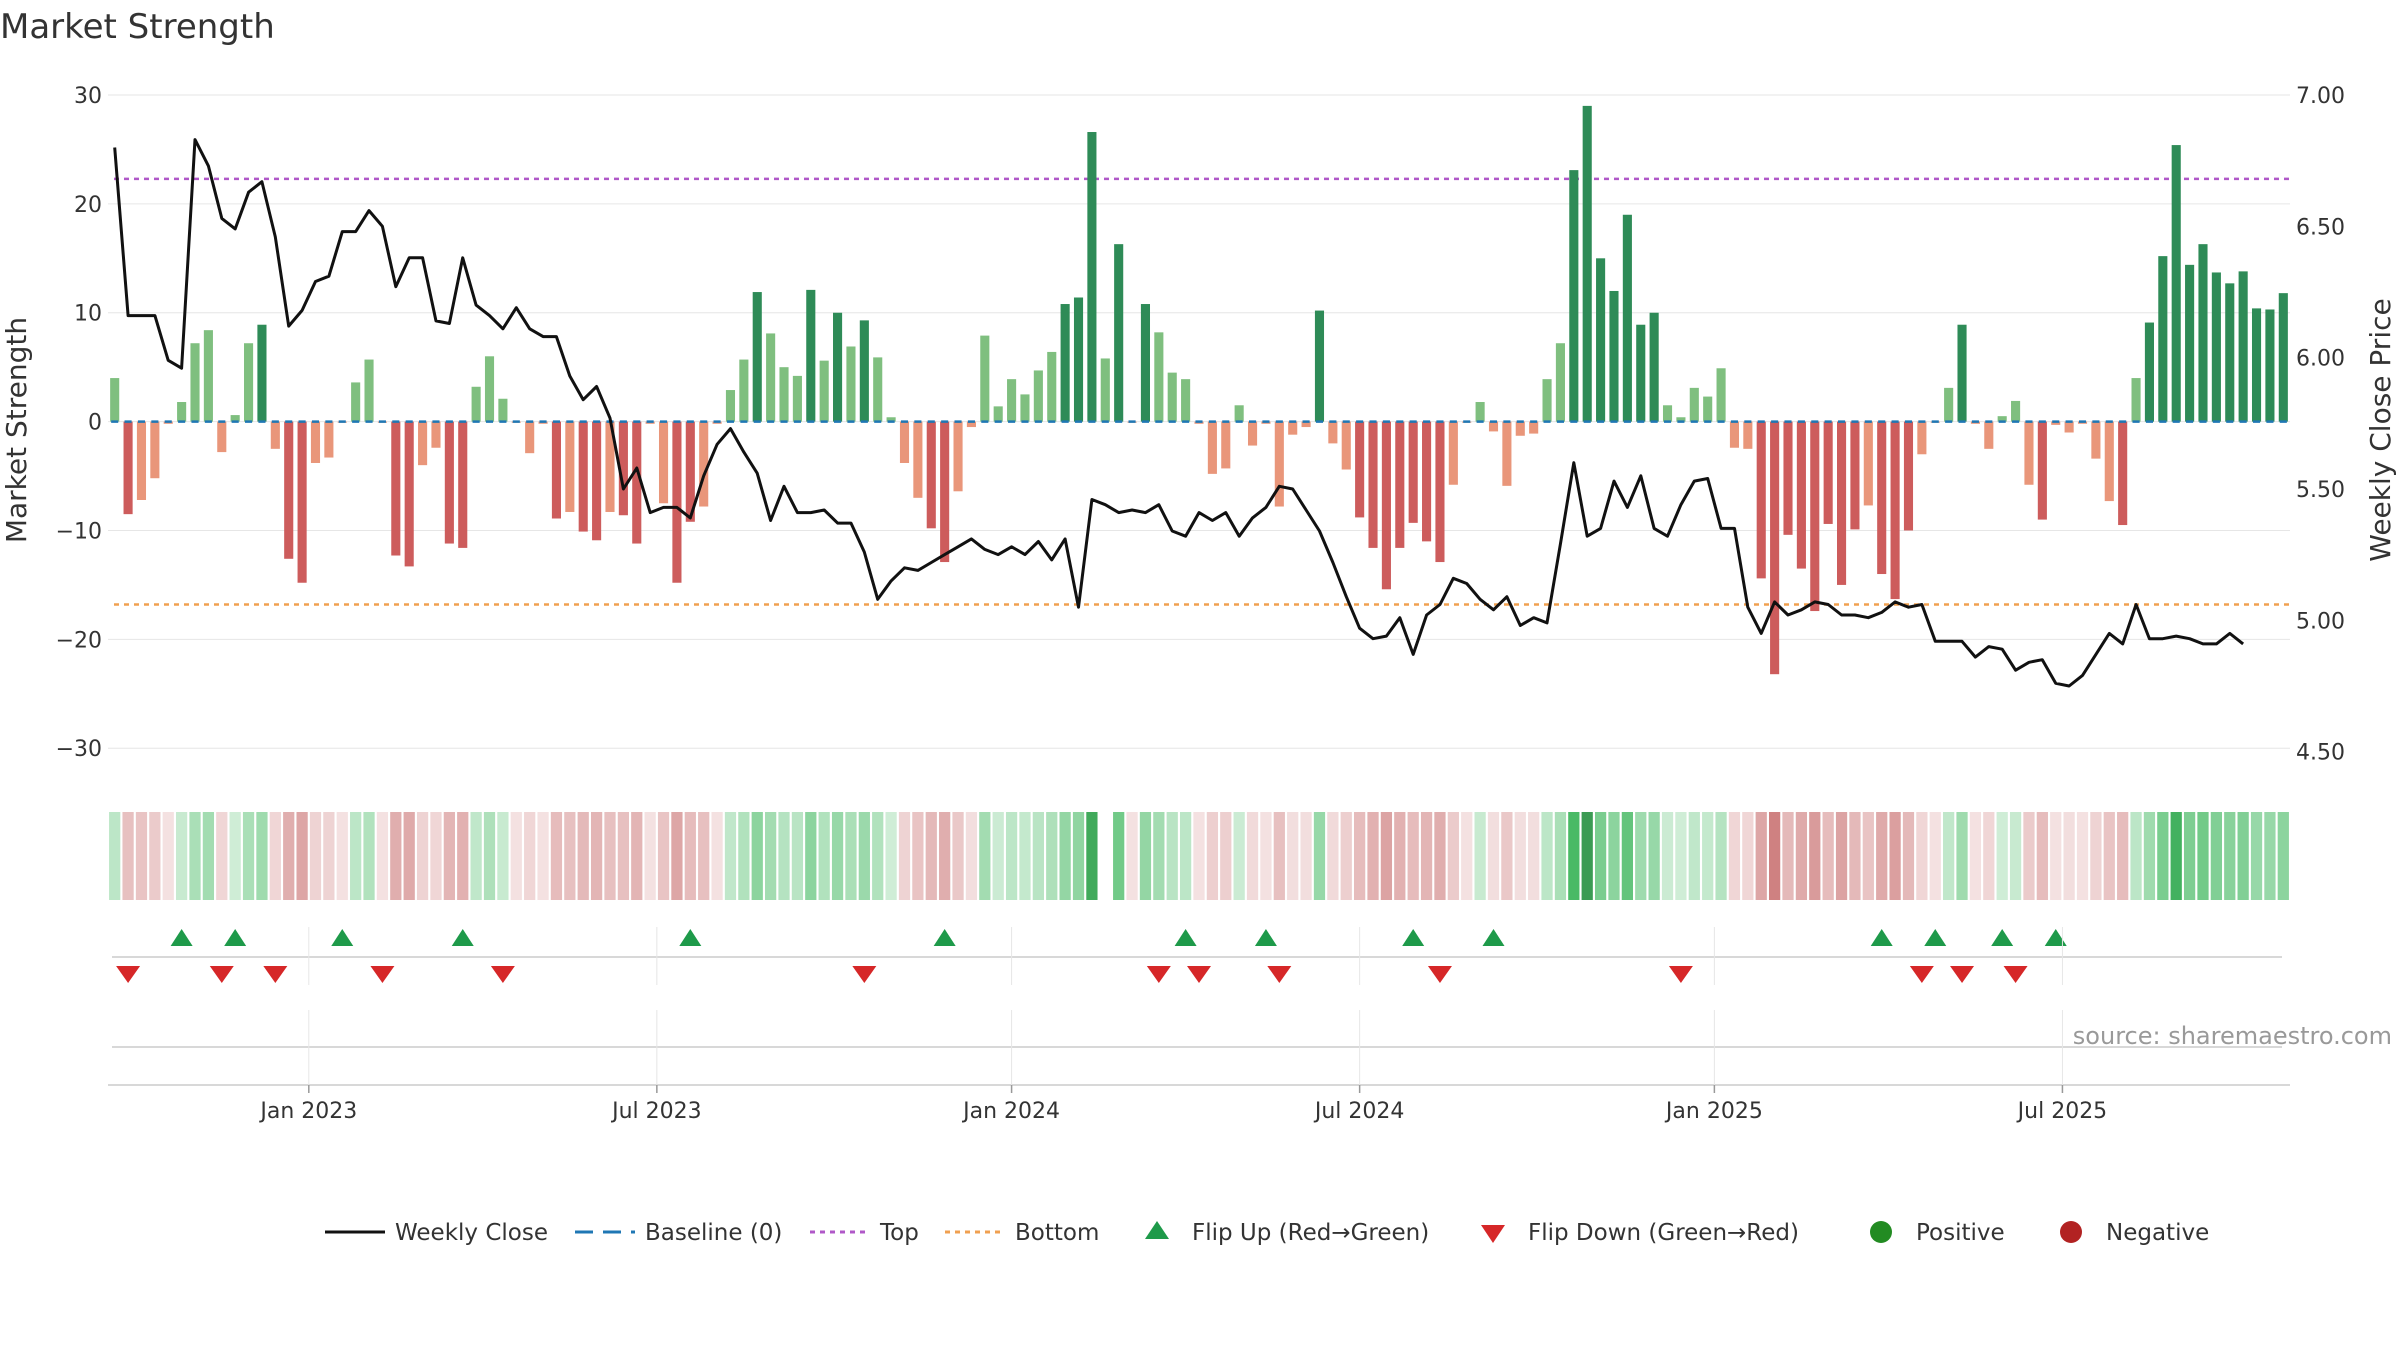 The height and width of the screenshot is (1350, 2400). Describe the element at coordinates (2071, 1232) in the screenshot. I see `legend-negative-icon` at that location.